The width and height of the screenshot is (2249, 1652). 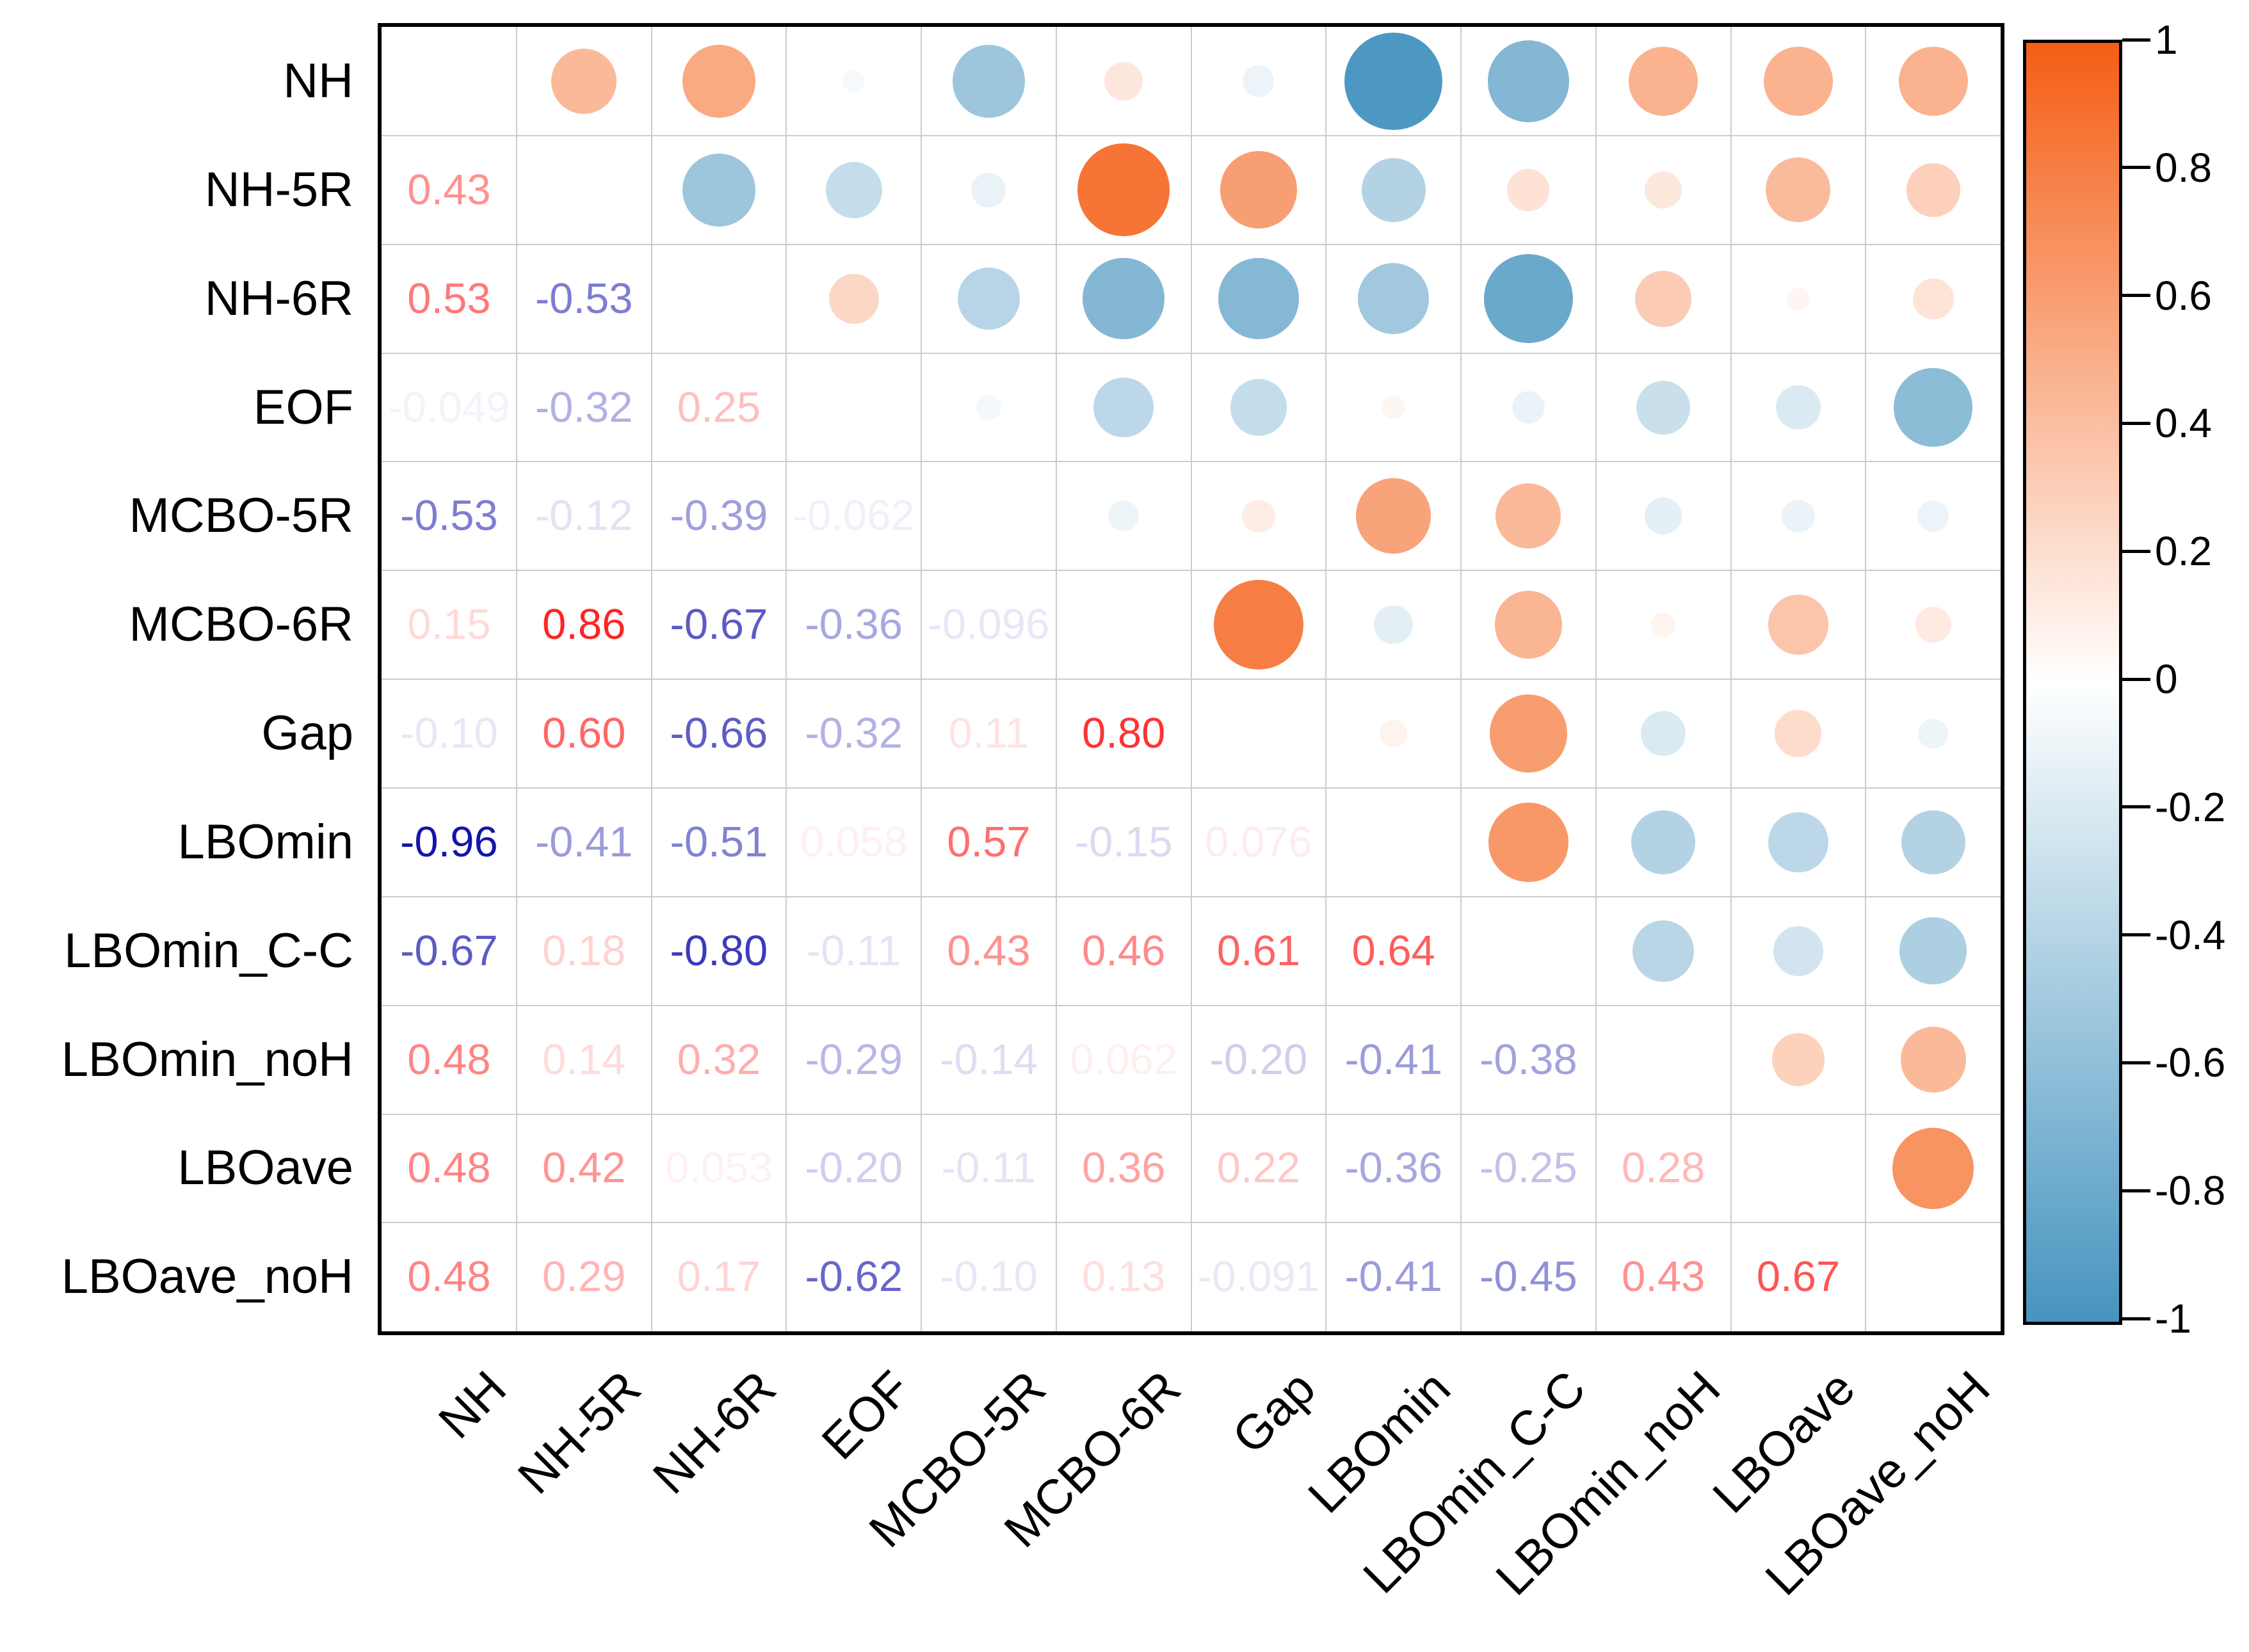 I want to click on col-label: NH-5R, so click(x=579, y=1433).